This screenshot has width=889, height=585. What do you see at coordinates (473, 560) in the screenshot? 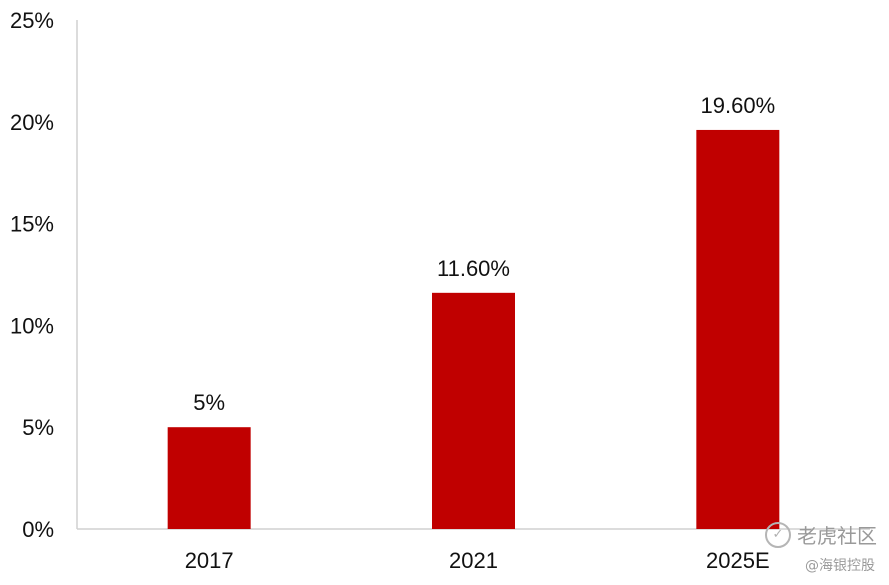
I see `x-tick-label: 2021` at bounding box center [473, 560].